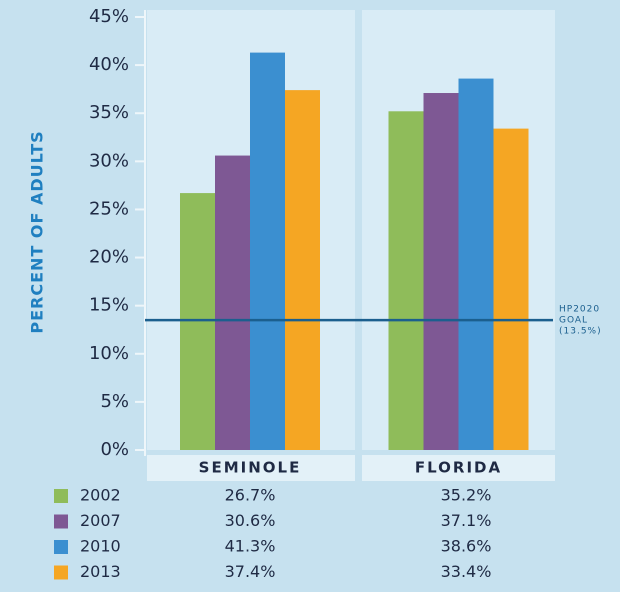 The image size is (620, 592). Describe the element at coordinates (109, 305) in the screenshot. I see `y-tick-label: 15%` at that location.